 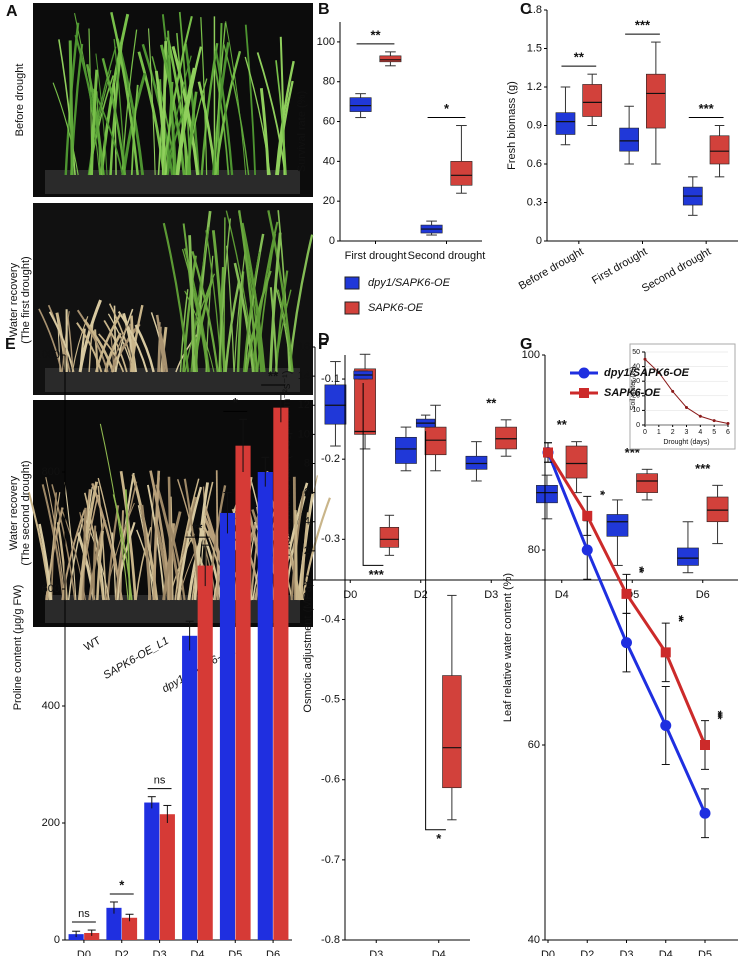 What do you see at coordinates (84, 952) in the screenshot?
I see `x-tick-label: D0` at bounding box center [84, 952].